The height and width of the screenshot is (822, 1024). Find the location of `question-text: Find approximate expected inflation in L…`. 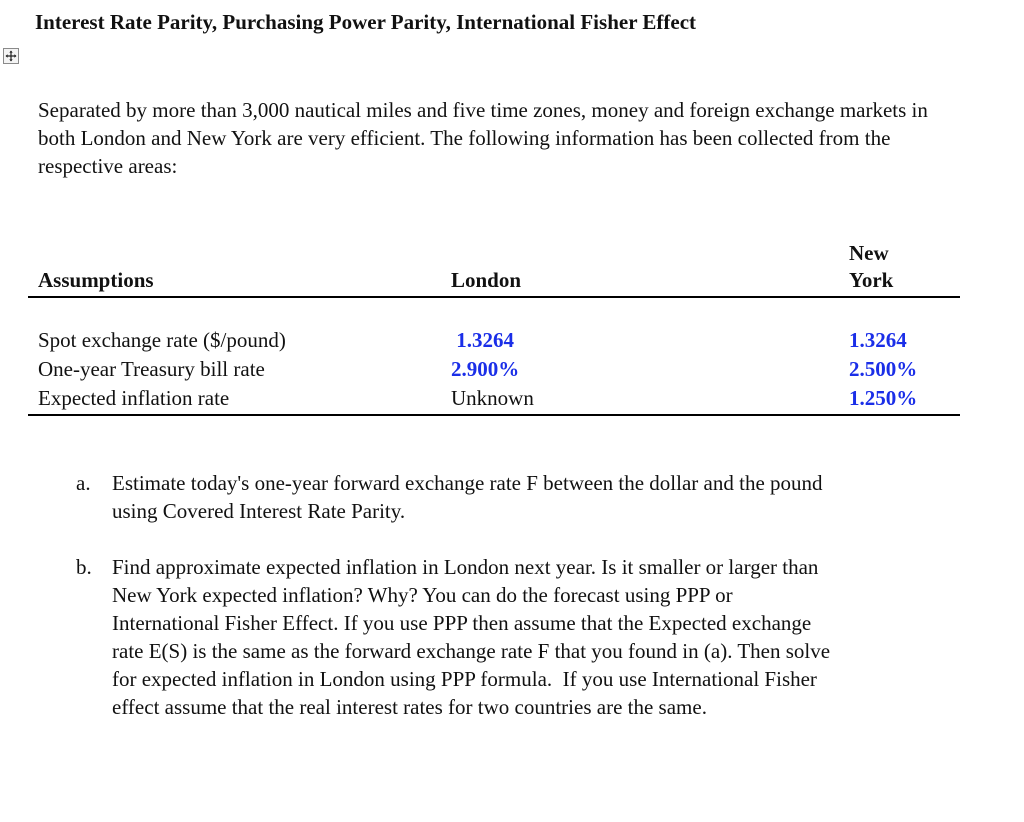

question-text: Find approximate expected inflation in L… is located at coordinates (474, 637).